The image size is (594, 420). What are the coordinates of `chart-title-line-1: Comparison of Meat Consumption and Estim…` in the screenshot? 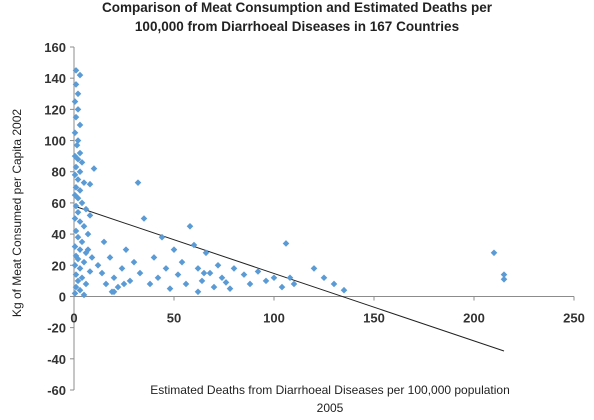 It's located at (297, 7).